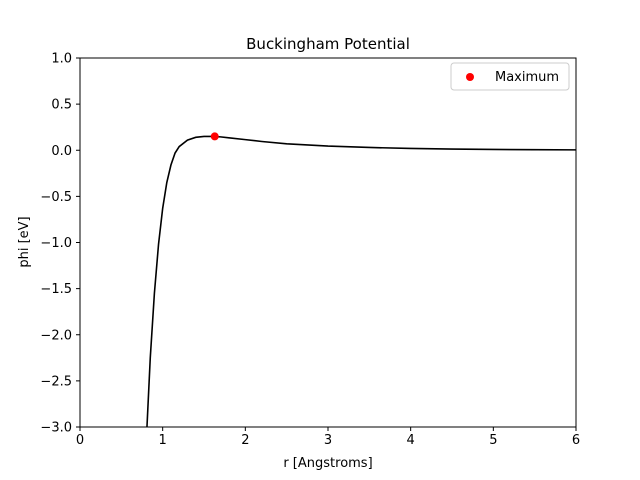 The image size is (640, 480). I want to click on x-tick-label: 1, so click(163, 440).